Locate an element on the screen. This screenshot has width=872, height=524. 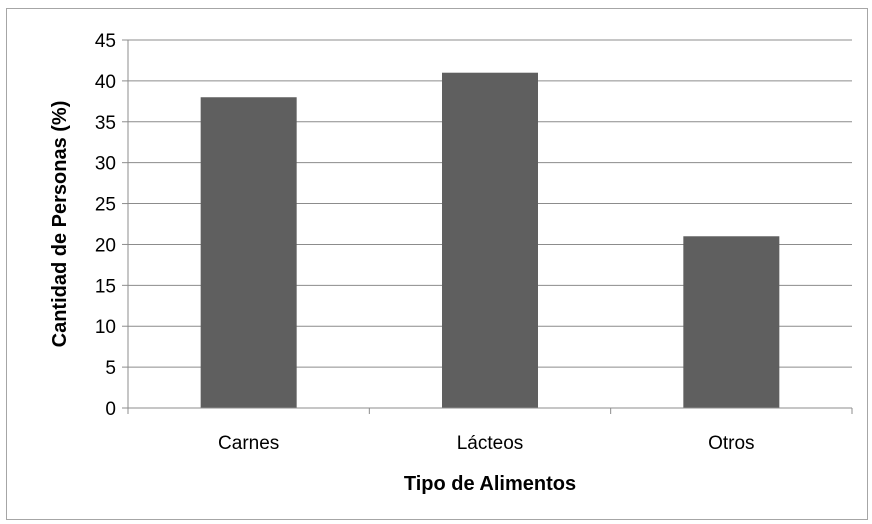
y-tick-label: 45 is located at coordinates (105, 41).